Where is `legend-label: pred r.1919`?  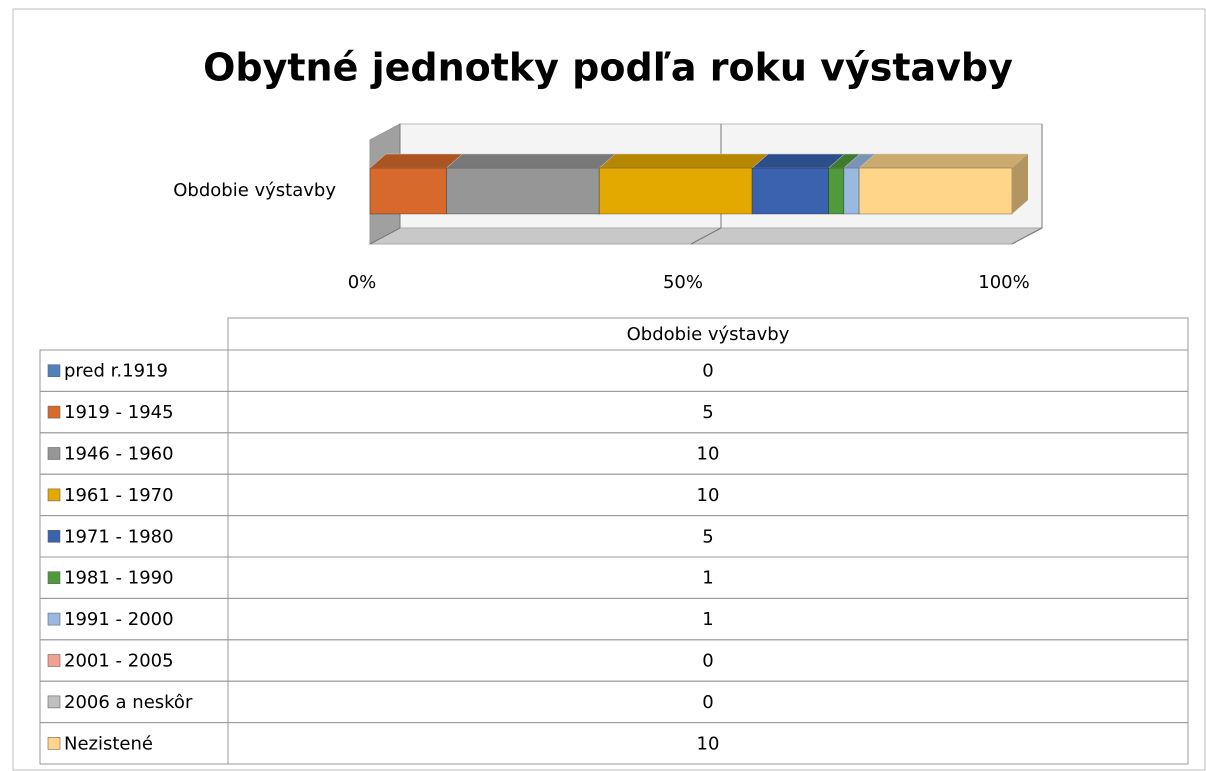 legend-label: pred r.1919 is located at coordinates (116, 371).